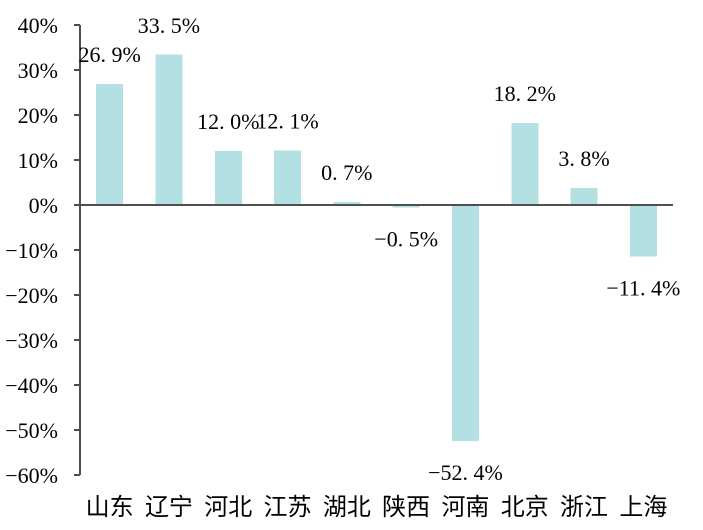 The image size is (703, 530). What do you see at coordinates (169, 507) in the screenshot?
I see `x-category-label: 辽宁` at bounding box center [169, 507].